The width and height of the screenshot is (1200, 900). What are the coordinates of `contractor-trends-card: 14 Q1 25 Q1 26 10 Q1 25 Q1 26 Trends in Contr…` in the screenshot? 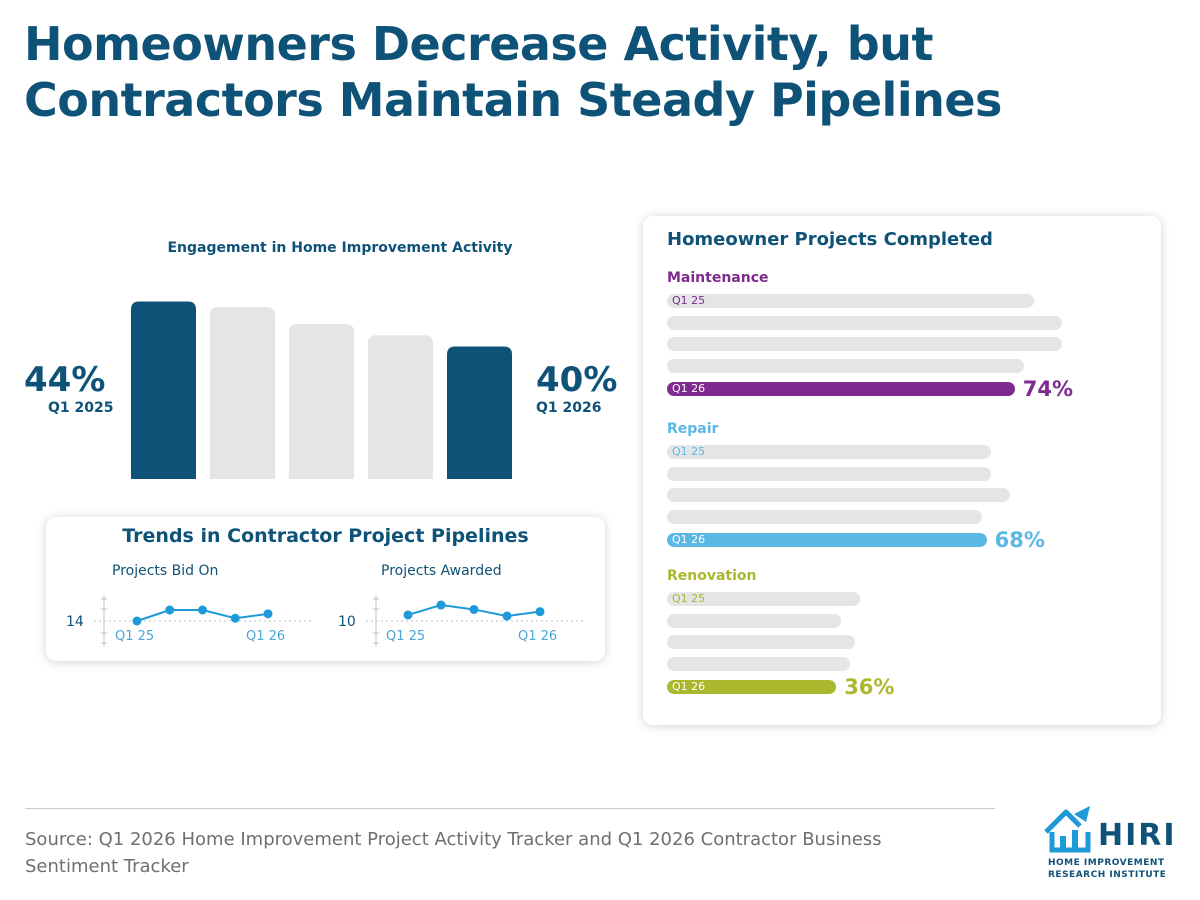 It's located at (325, 589).